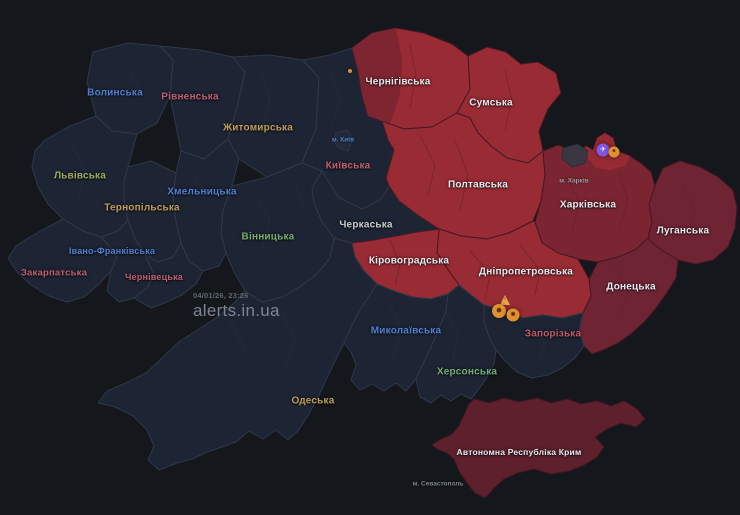  Describe the element at coordinates (463, 176) in the screenshot. I see `region-shape-poltava` at that location.